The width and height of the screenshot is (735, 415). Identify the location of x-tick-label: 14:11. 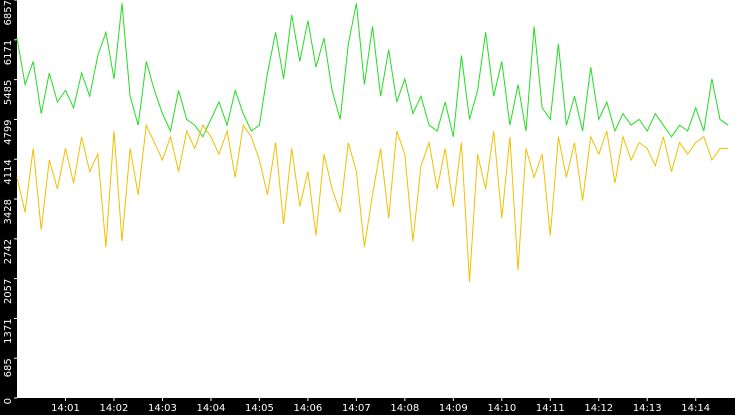
(550, 408).